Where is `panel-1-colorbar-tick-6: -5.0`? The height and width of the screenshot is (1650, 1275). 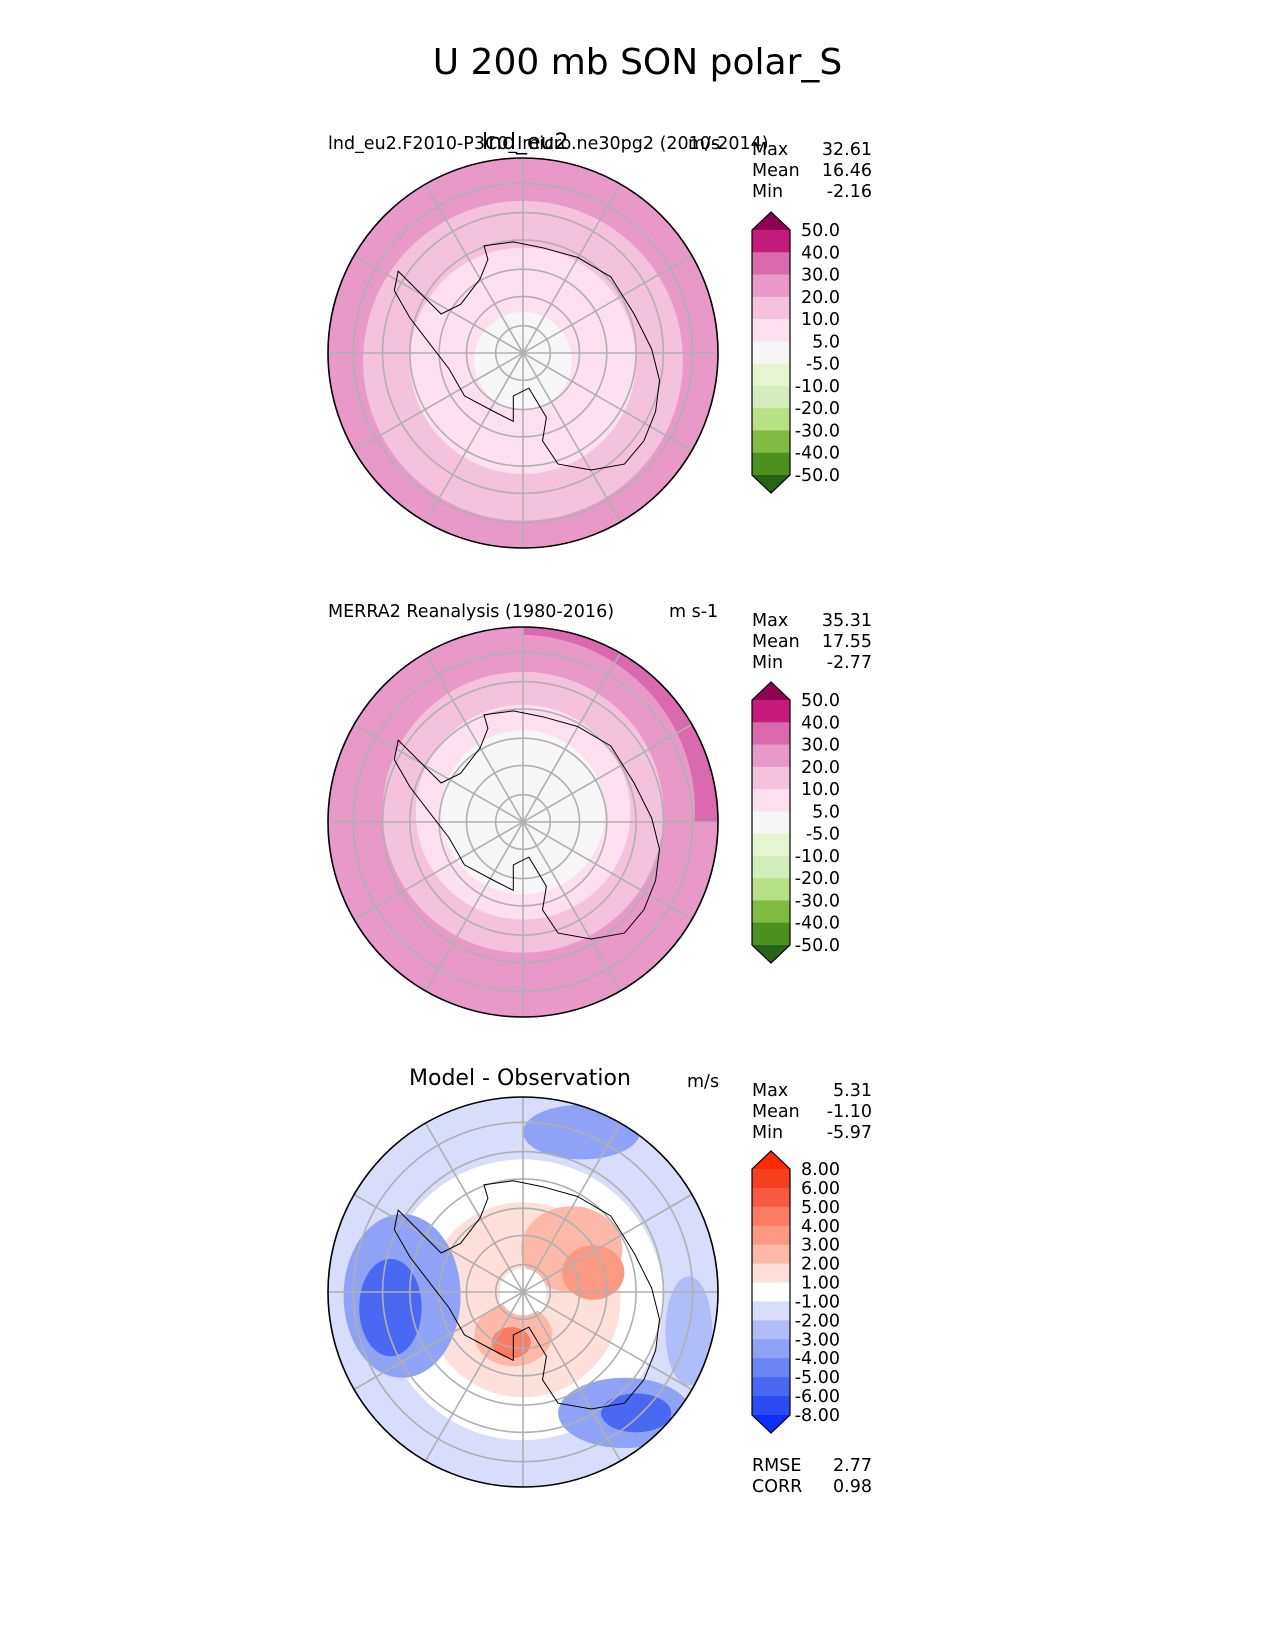
panel-1-colorbar-tick-6: -5.0 is located at coordinates (823, 365).